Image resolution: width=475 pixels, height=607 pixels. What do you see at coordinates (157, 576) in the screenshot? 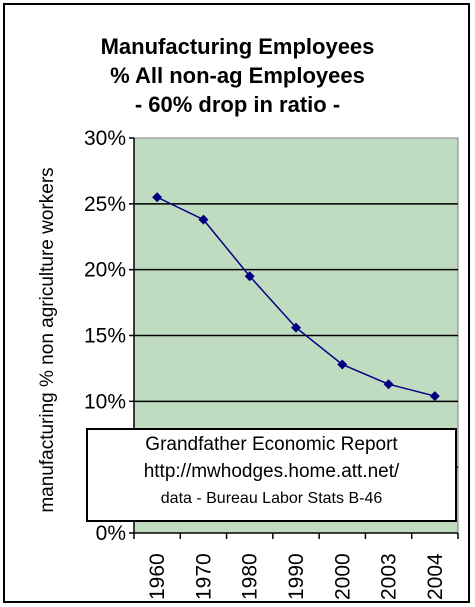
I see `x-tick-label: 1960` at bounding box center [157, 576].